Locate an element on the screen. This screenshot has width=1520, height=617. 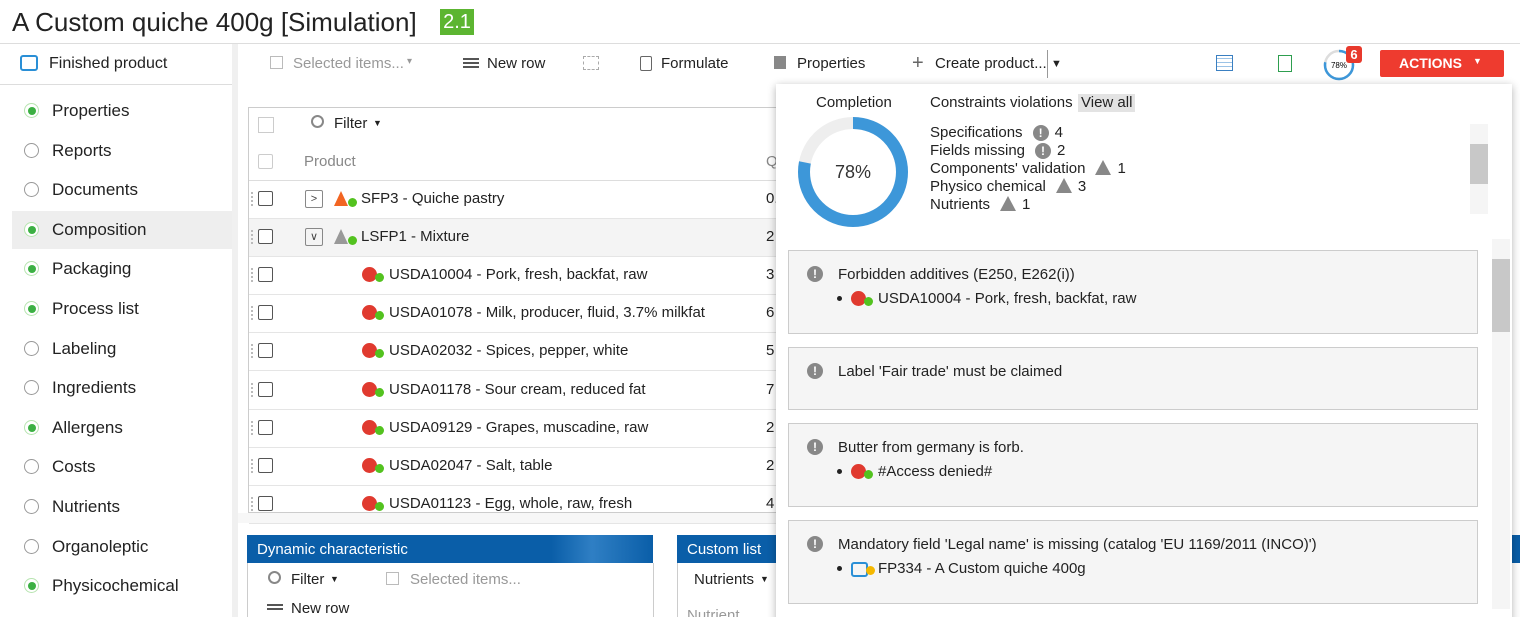
constraint-name: Specifications is located at coordinates (976, 132).